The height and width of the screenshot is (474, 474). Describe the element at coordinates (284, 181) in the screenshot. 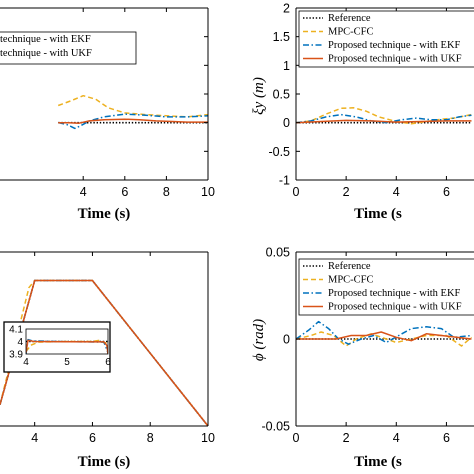

I see `y-tick-label: -1` at that location.